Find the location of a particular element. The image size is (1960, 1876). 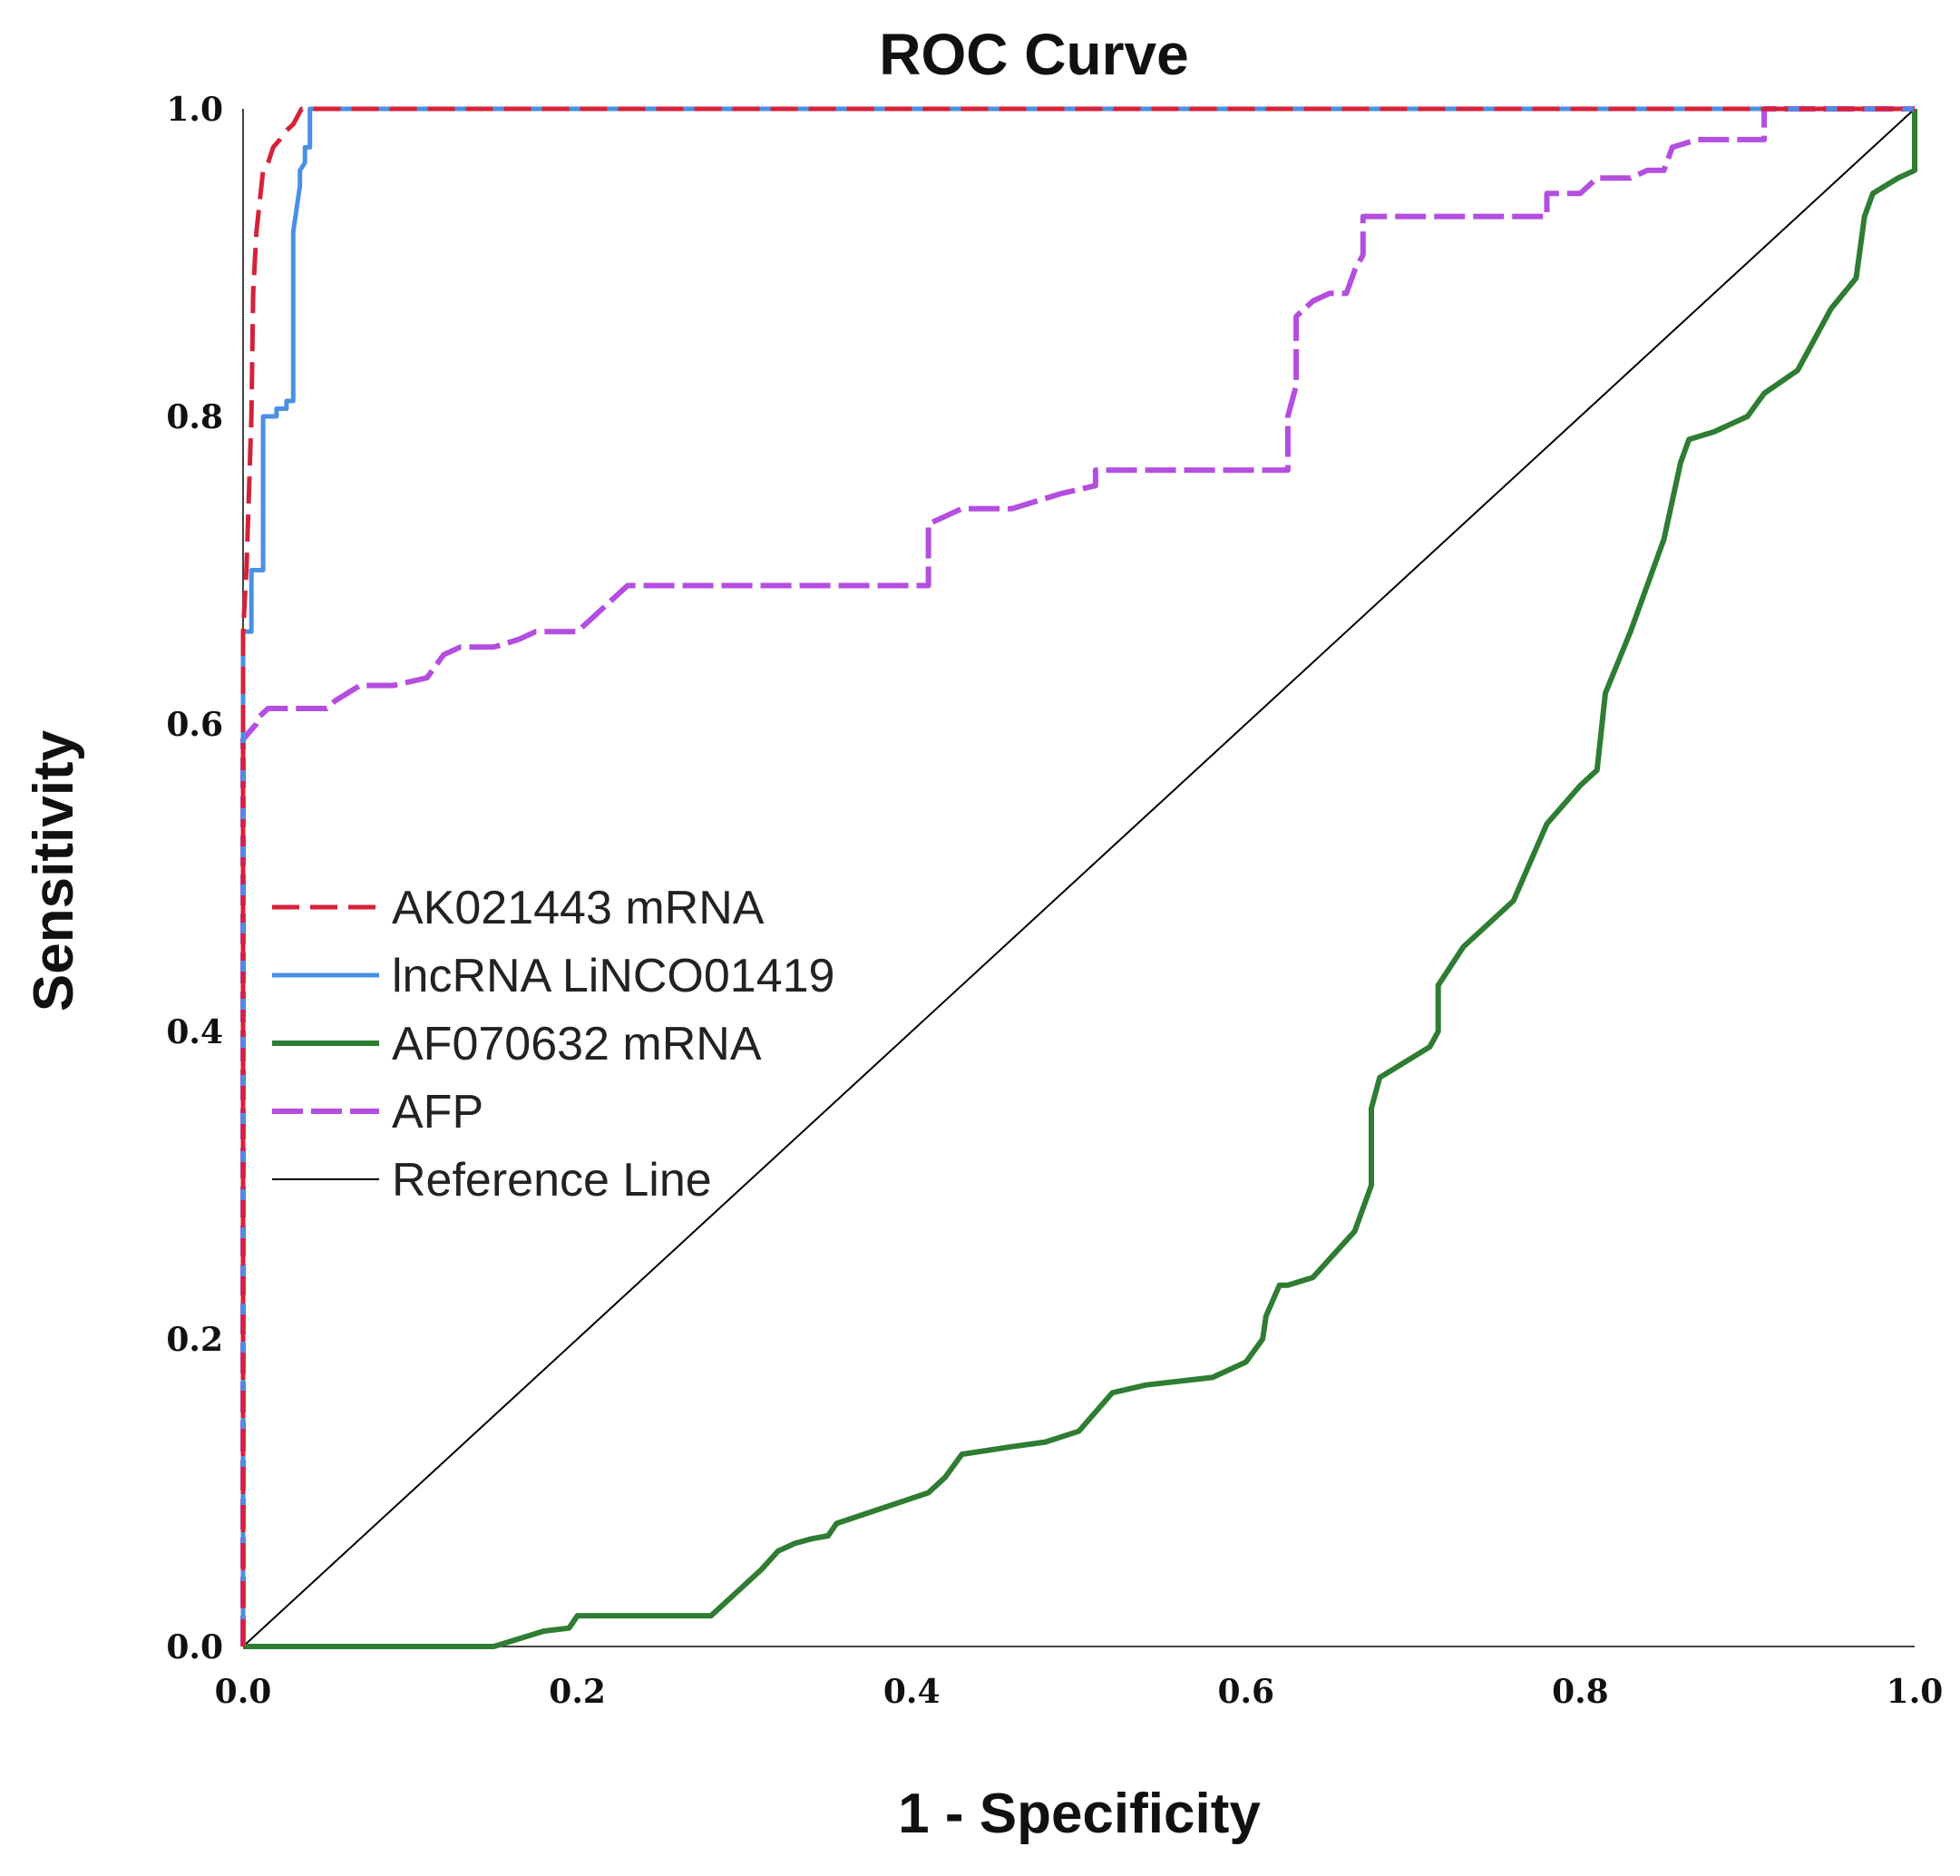

y-tick-label: 0.2 is located at coordinates (194, 1340).